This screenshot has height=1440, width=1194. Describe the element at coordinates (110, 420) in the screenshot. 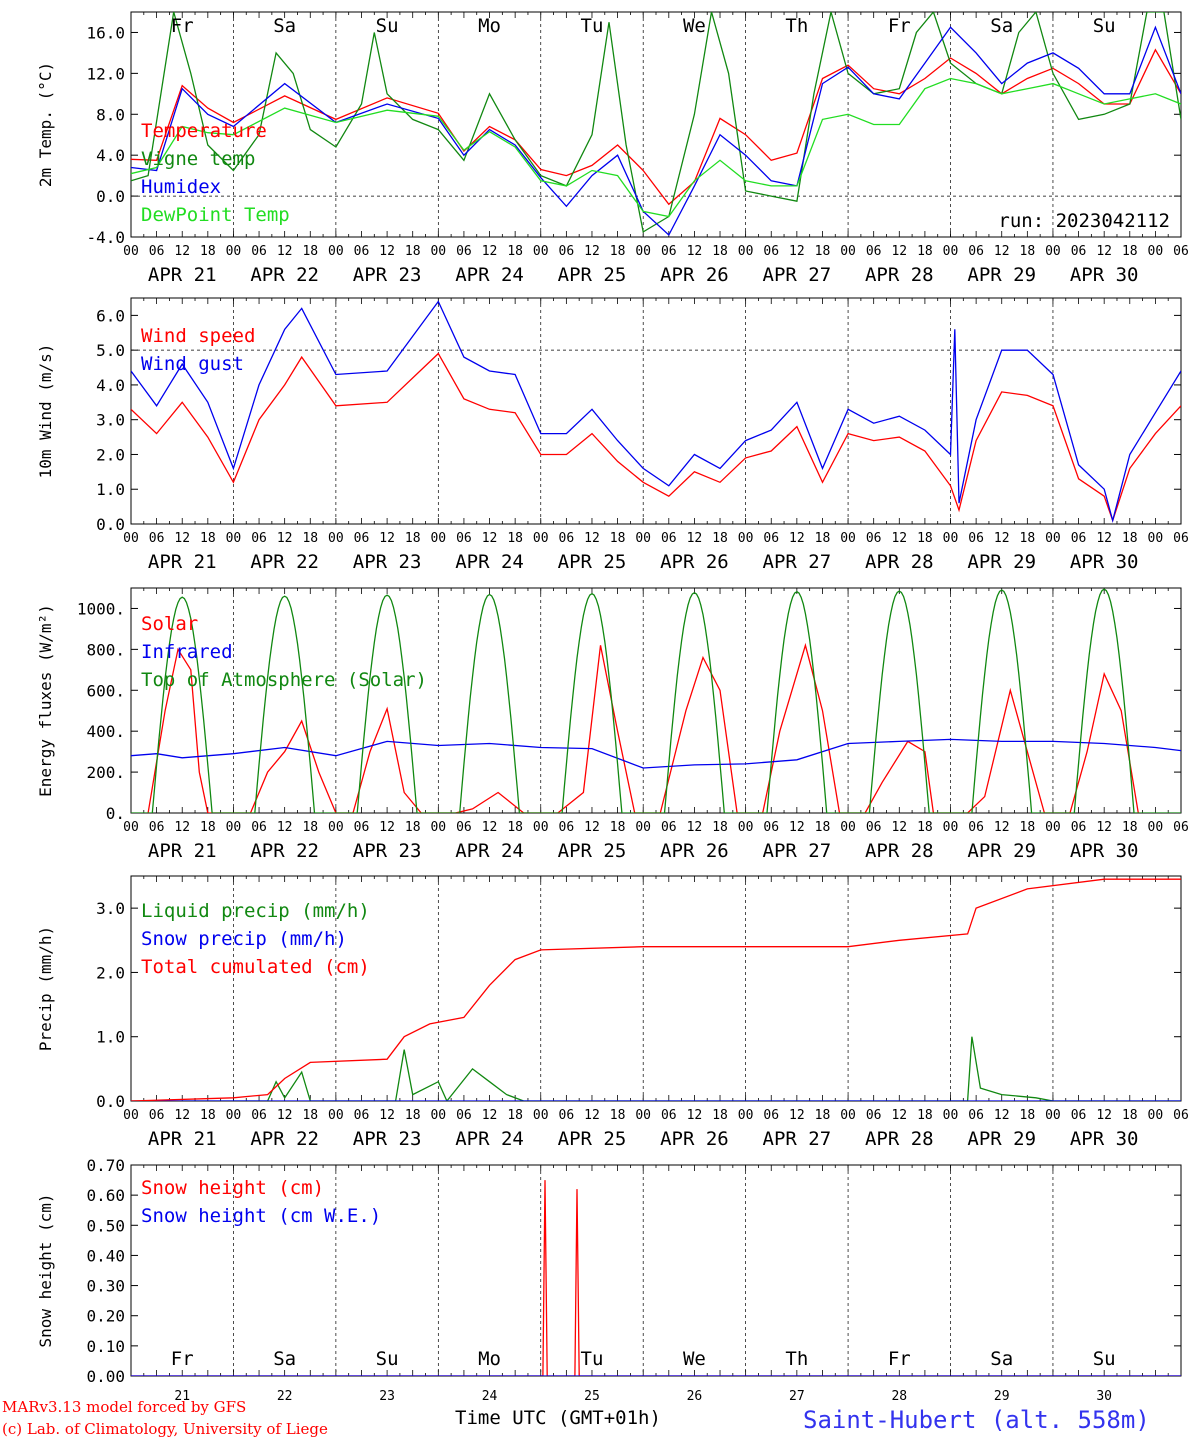

I see `y-tick-label: 3.0` at that location.